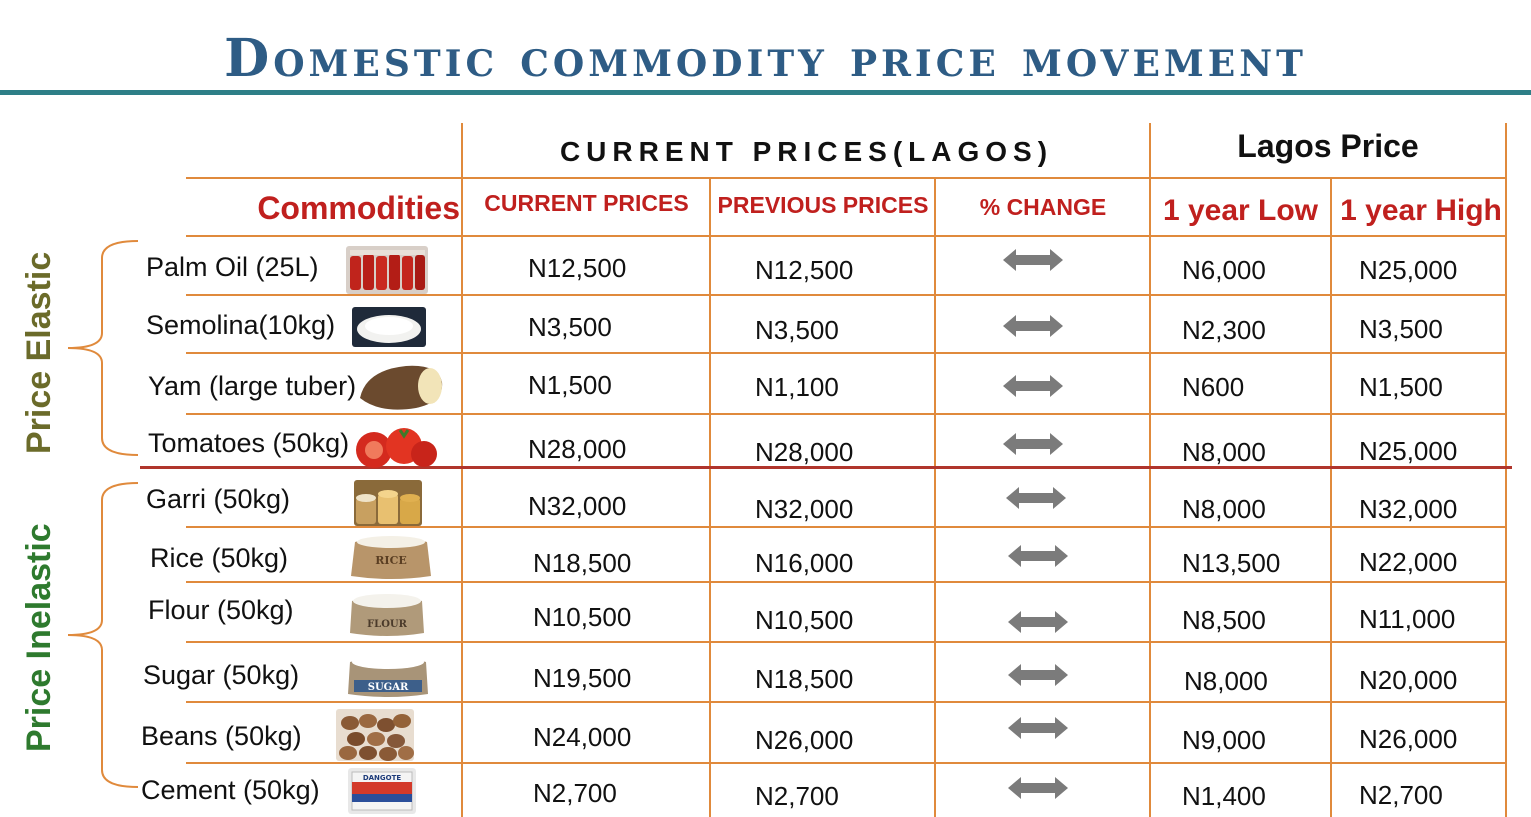 Image resolution: width=1531 pixels, height=817 pixels. What do you see at coordinates (804, 563) in the screenshot?
I see `previous-price-cell: N16,000` at bounding box center [804, 563].